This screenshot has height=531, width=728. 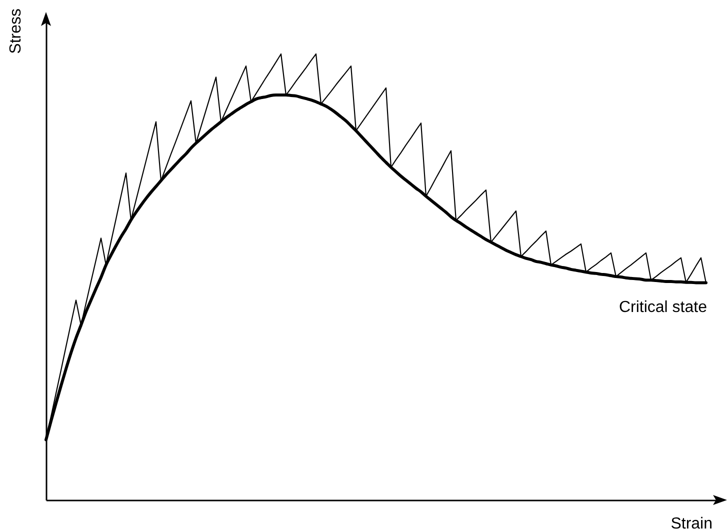 What do you see at coordinates (691, 523) in the screenshot?
I see `x-axis-title: Strain` at bounding box center [691, 523].